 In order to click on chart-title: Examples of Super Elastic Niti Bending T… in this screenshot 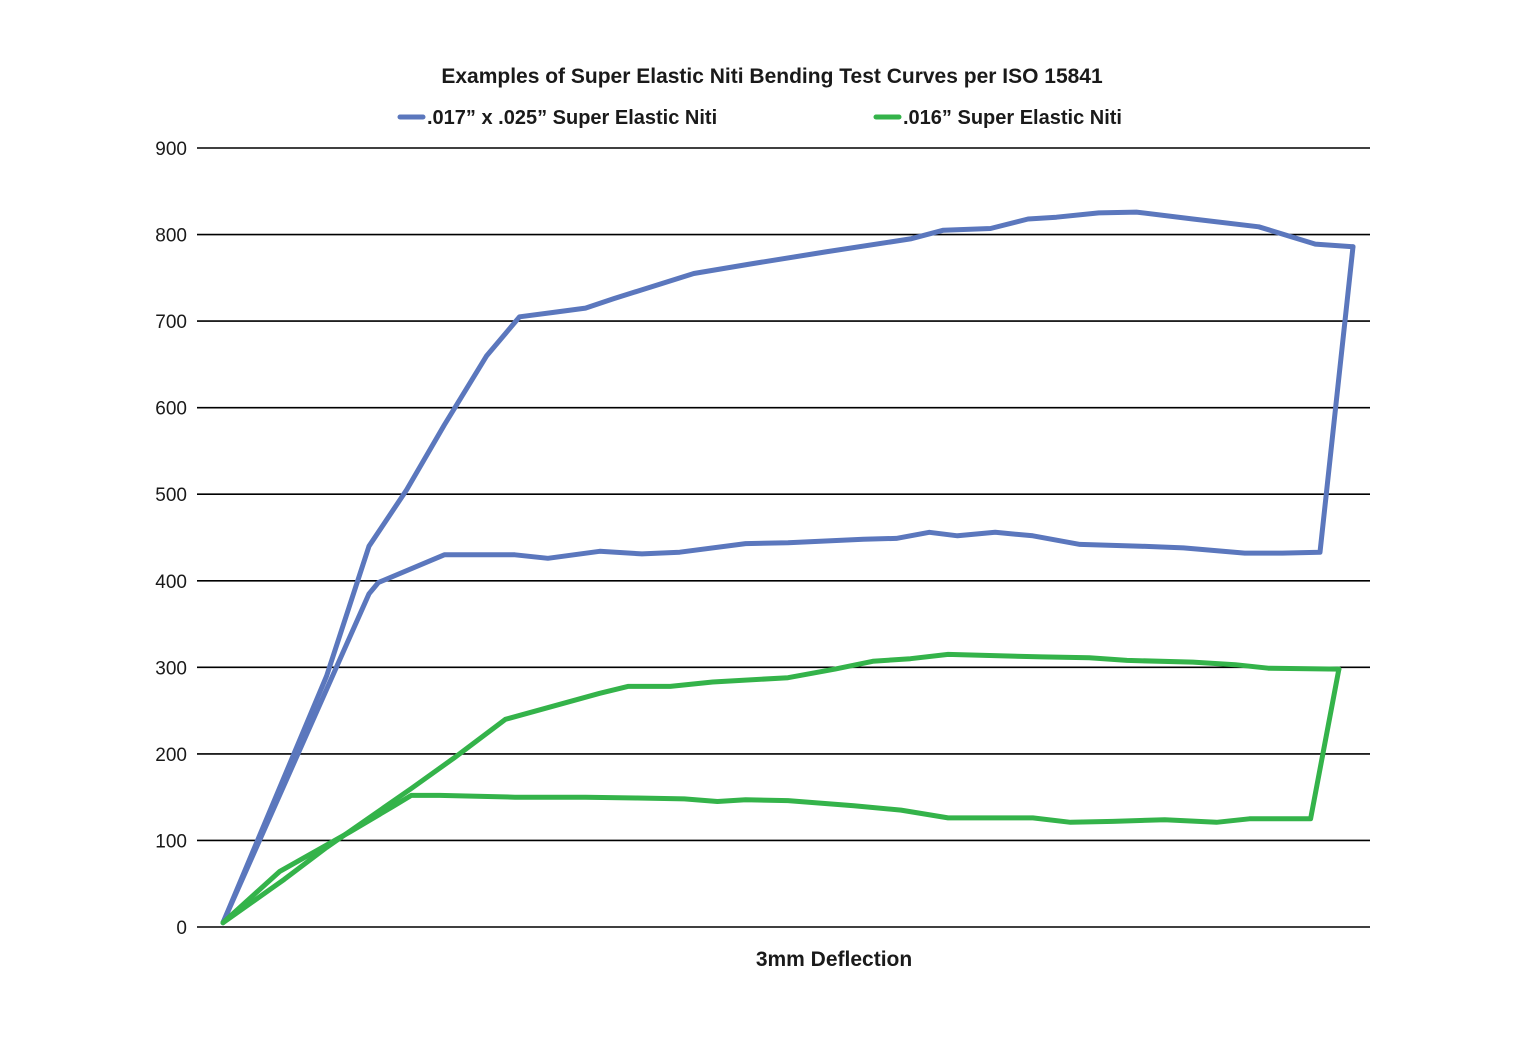, I will do `click(772, 76)`.